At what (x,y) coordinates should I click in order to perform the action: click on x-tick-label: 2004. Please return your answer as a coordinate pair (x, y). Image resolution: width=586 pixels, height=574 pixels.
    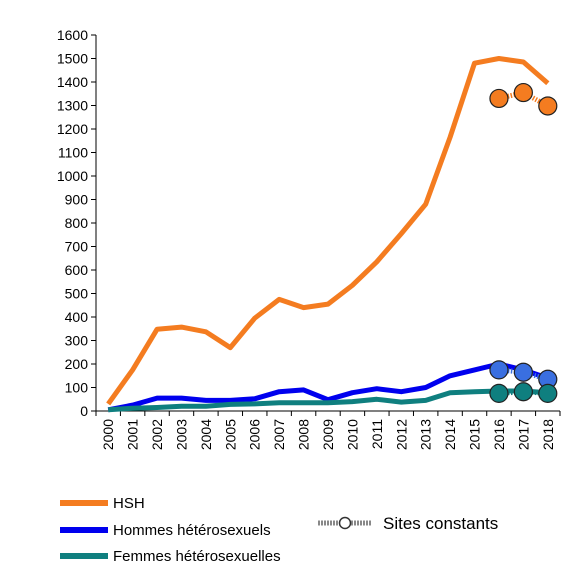
    Looking at the image, I should click on (206, 434).